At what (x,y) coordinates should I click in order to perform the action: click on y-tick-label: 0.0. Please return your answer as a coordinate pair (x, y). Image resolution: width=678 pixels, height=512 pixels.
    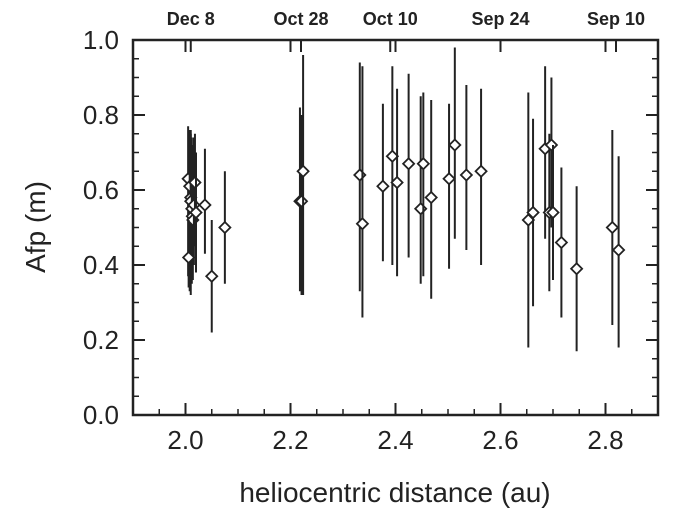
    Looking at the image, I should click on (101, 415).